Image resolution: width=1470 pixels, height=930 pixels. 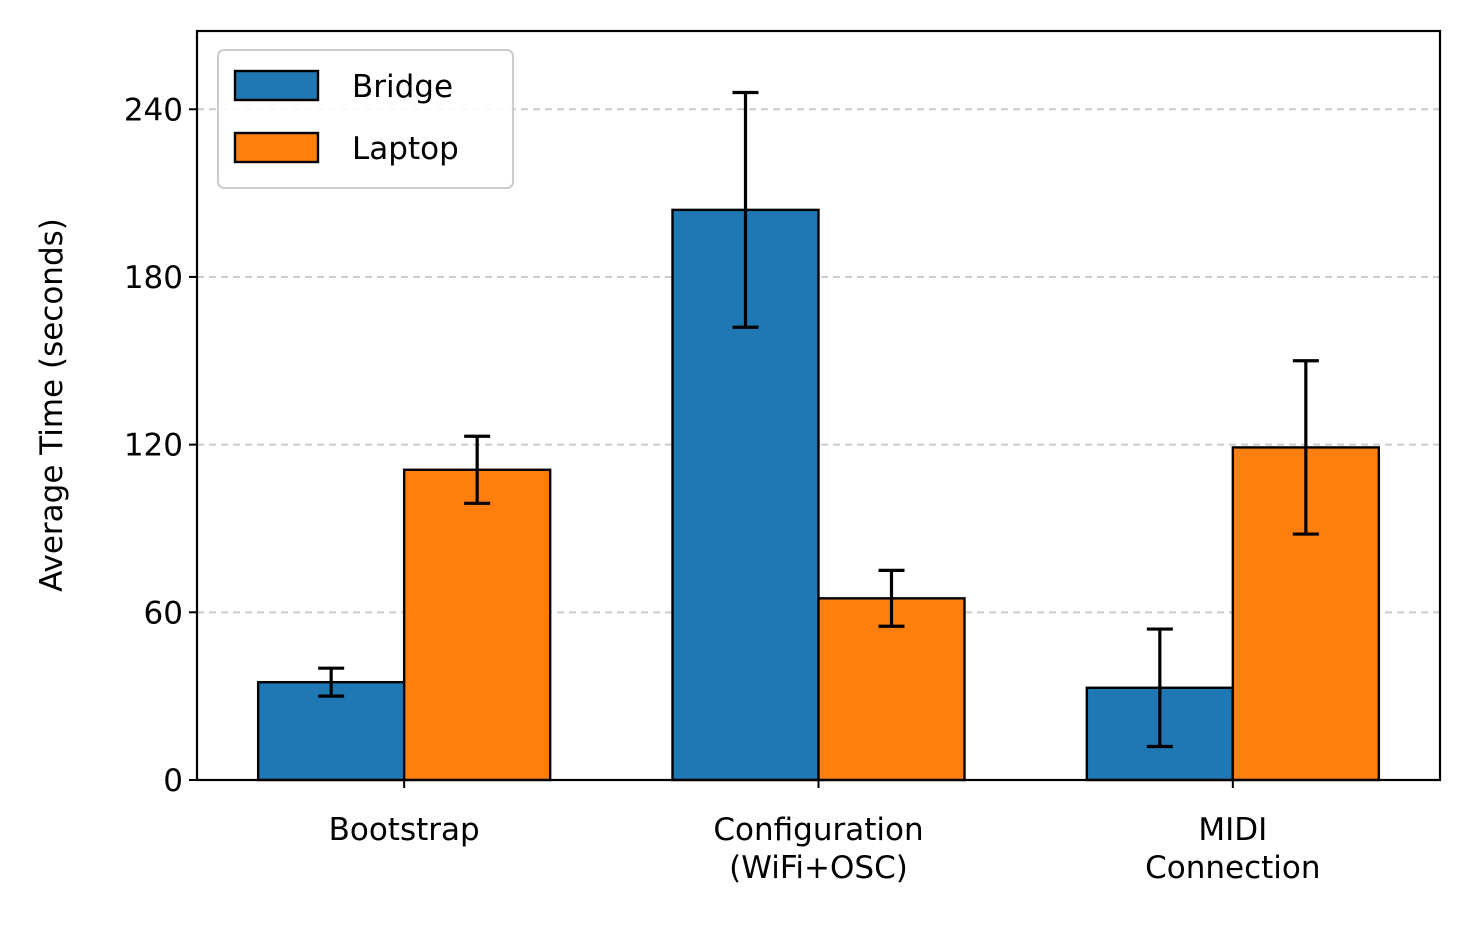 What do you see at coordinates (365, 119) in the screenshot?
I see `legend: Bridge Laptop` at bounding box center [365, 119].